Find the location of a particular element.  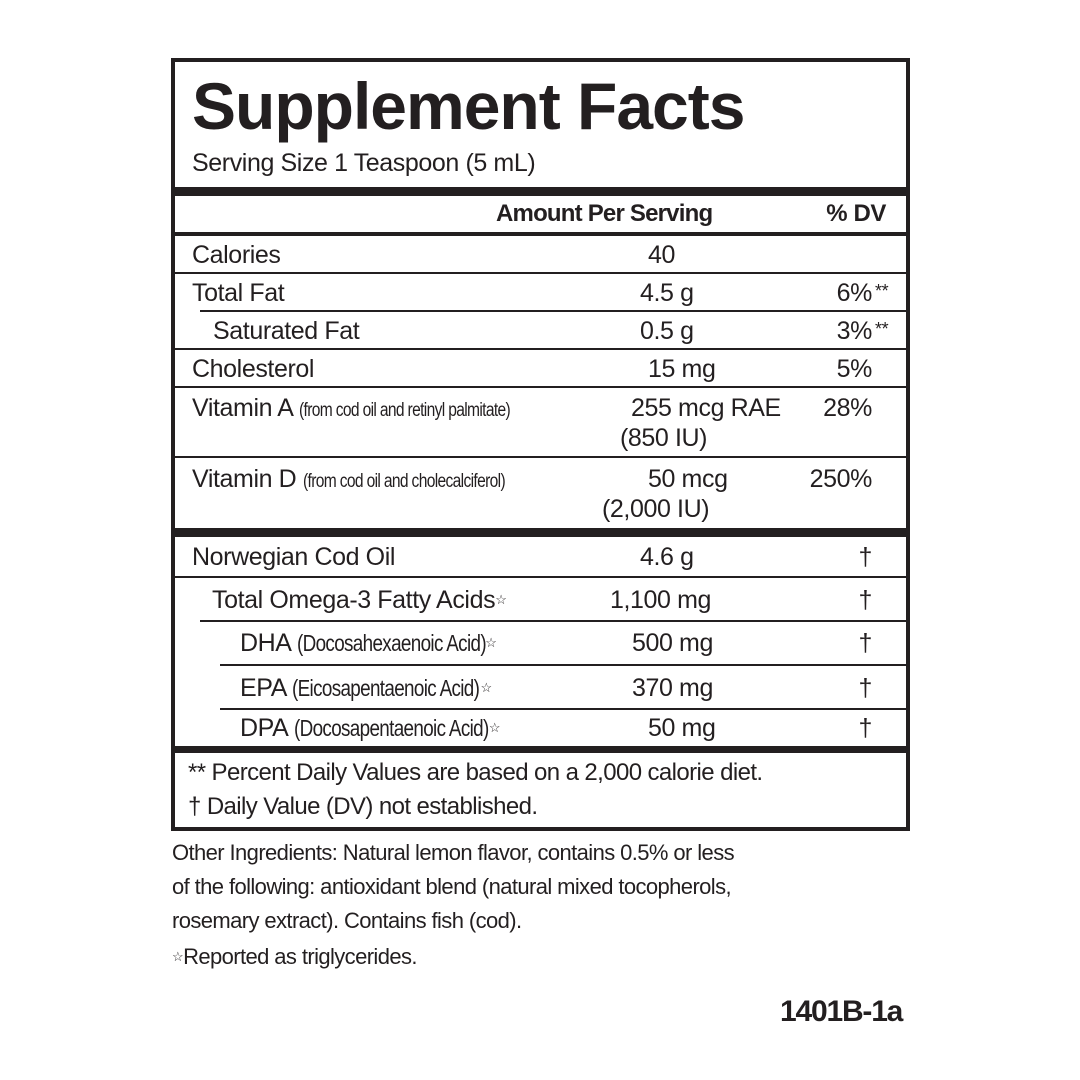

ingredient-detail: (Docosahexaenoic Acid) is located at coordinates (391, 643).